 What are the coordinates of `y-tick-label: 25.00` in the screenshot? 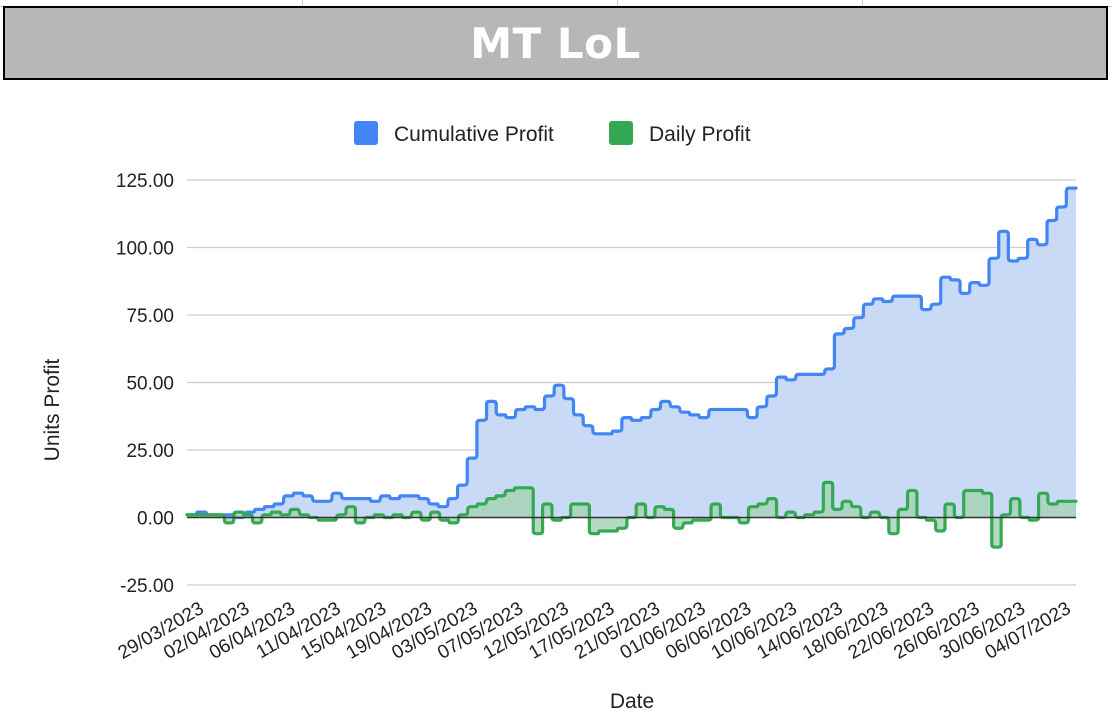 It's located at (150, 451).